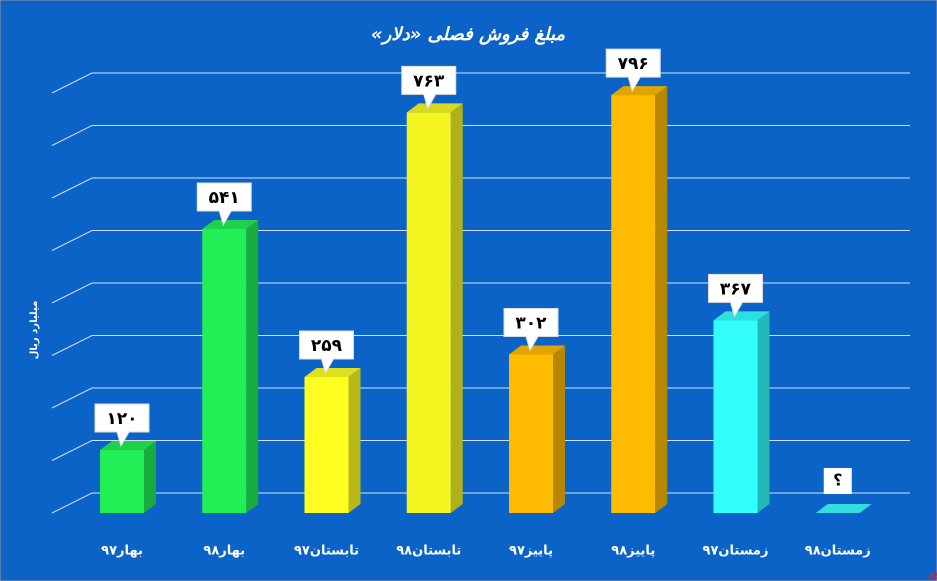  Describe the element at coordinates (633, 551) in the screenshot. I see `x-tick-label: پاییز۹۸` at that location.